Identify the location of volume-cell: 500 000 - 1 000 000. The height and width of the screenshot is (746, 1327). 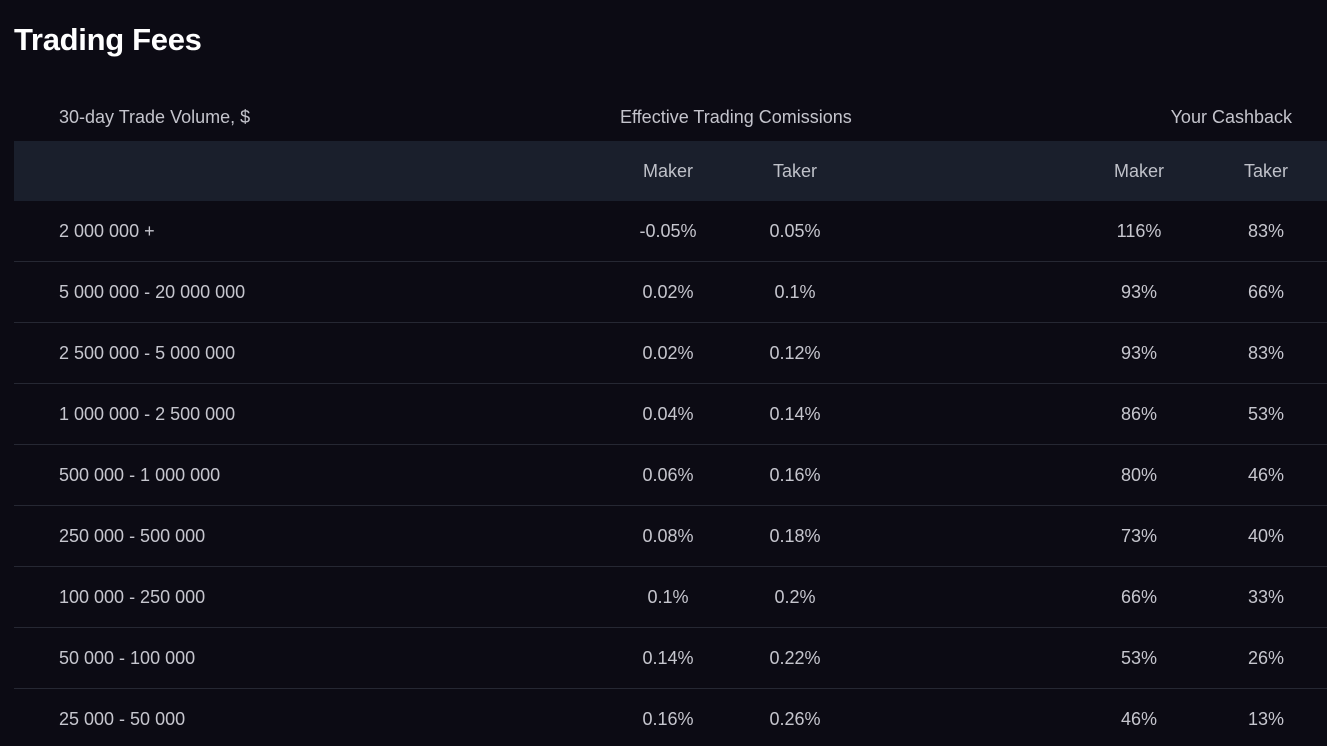
(140, 475).